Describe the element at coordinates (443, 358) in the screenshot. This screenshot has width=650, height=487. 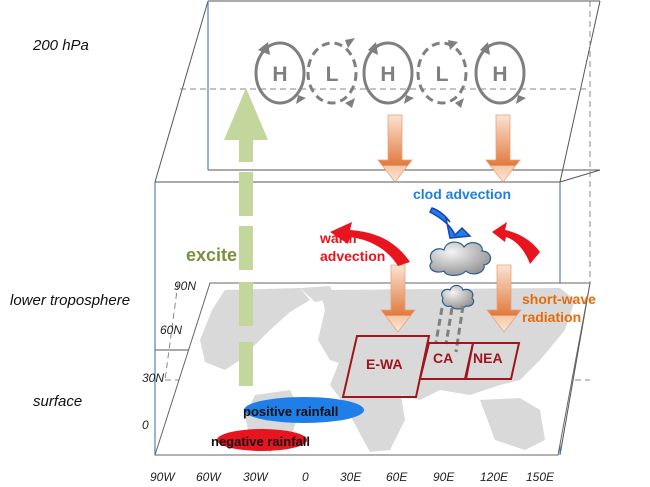
I see `region-label-ca: CA` at that location.